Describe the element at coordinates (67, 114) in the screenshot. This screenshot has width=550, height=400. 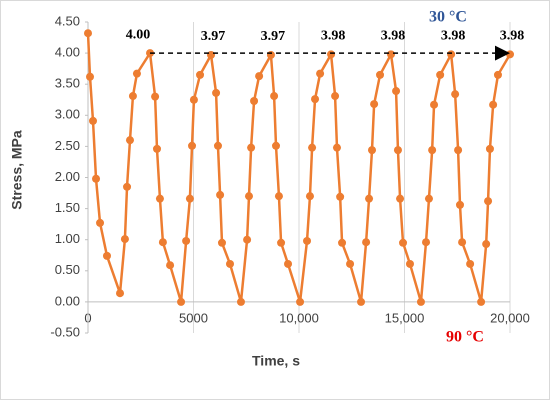
I see `y-tick-label: 3.00` at that location.